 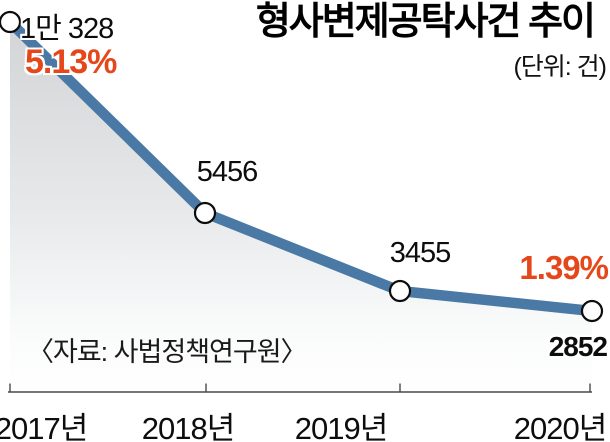 What do you see at coordinates (560, 67) in the screenshot?
I see `unit-label: (단위: 건)` at bounding box center [560, 67].